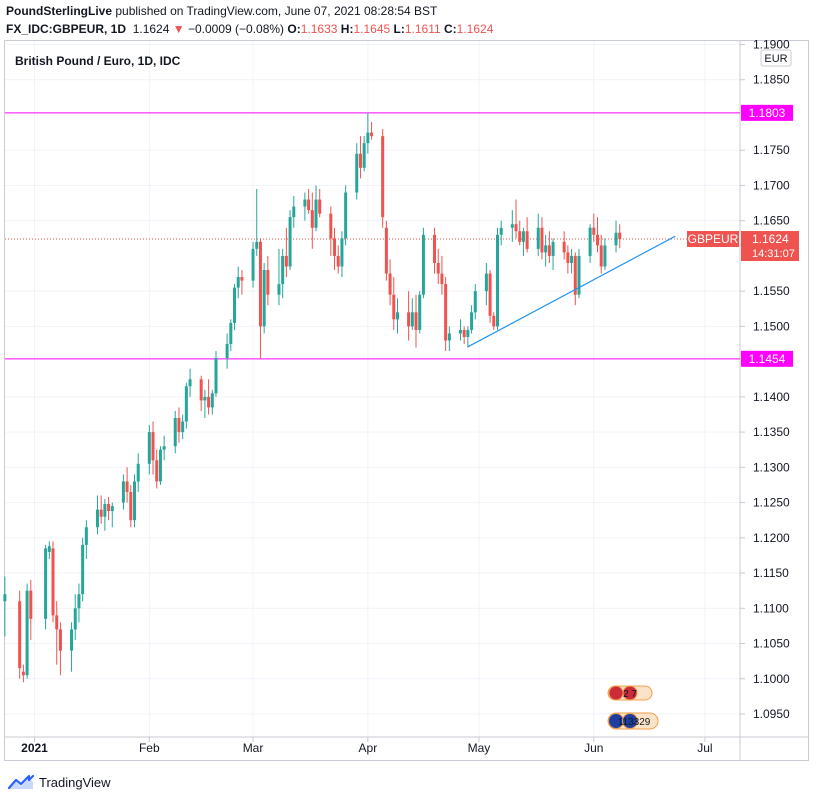 This screenshot has height=801, width=817. I want to click on y-tick-label: 1.1400, so click(771, 397).